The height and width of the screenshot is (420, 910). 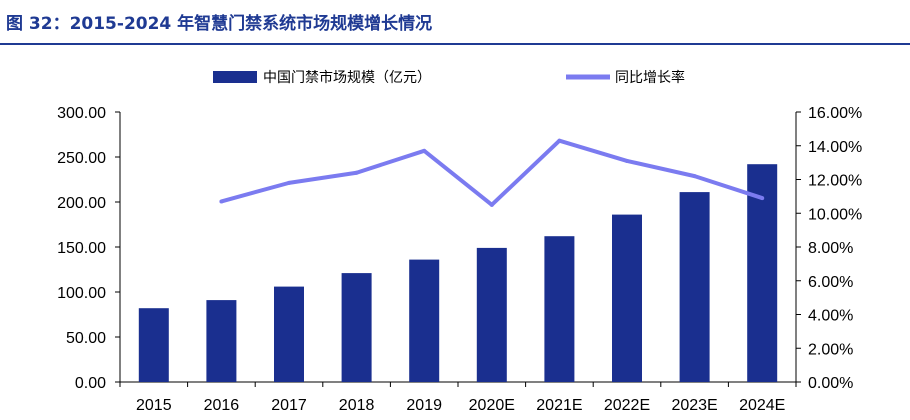 What do you see at coordinates (559, 405) in the screenshot?
I see `x-tick-label: 2021E` at bounding box center [559, 405].